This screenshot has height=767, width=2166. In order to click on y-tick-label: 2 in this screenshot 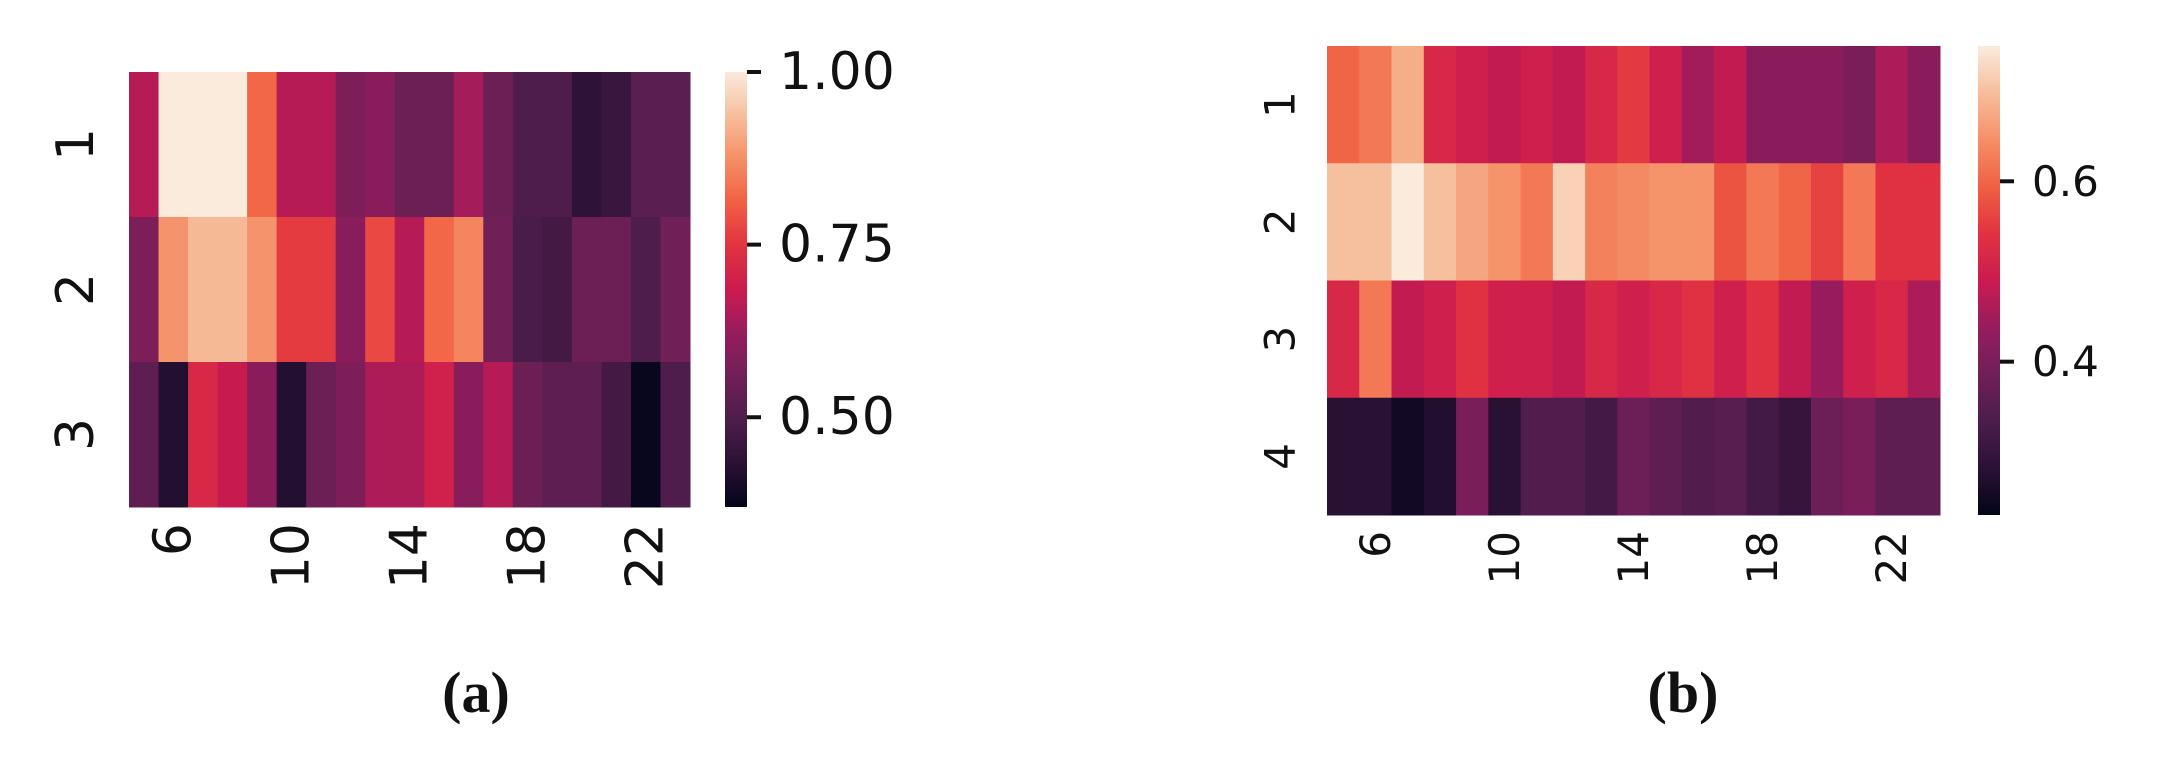, I will do `click(76, 289)`.